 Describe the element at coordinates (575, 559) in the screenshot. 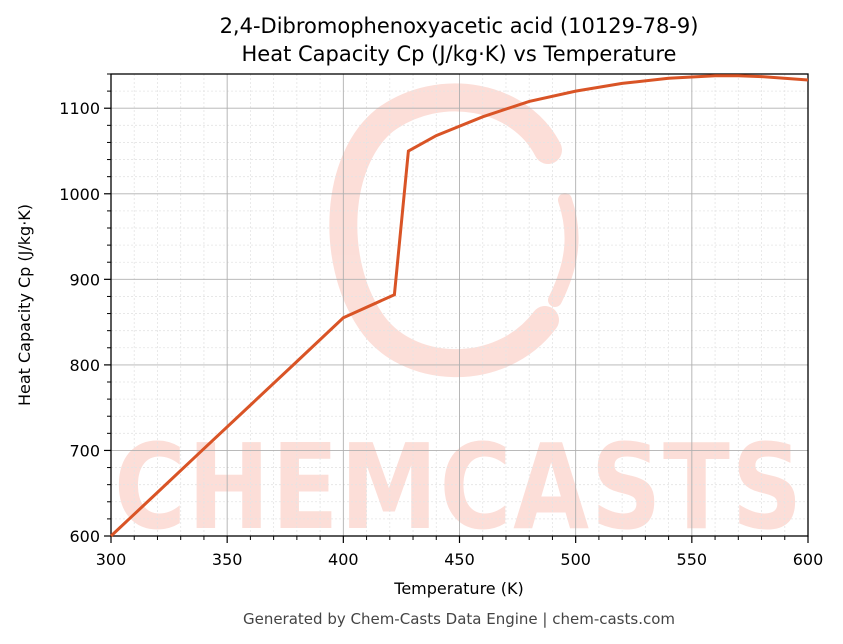

I see `x-tick-label: 500` at that location.